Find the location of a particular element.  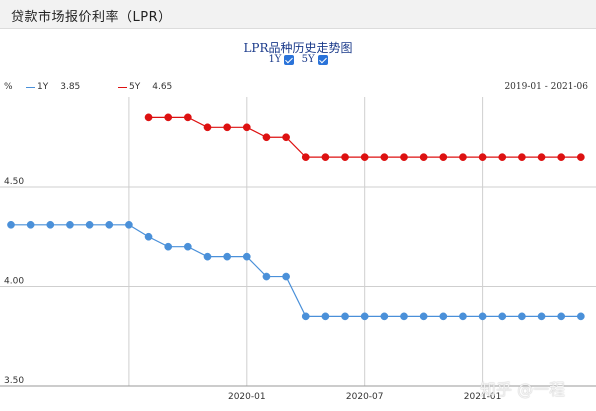

toggle-5y: 5Y is located at coordinates (315, 59).